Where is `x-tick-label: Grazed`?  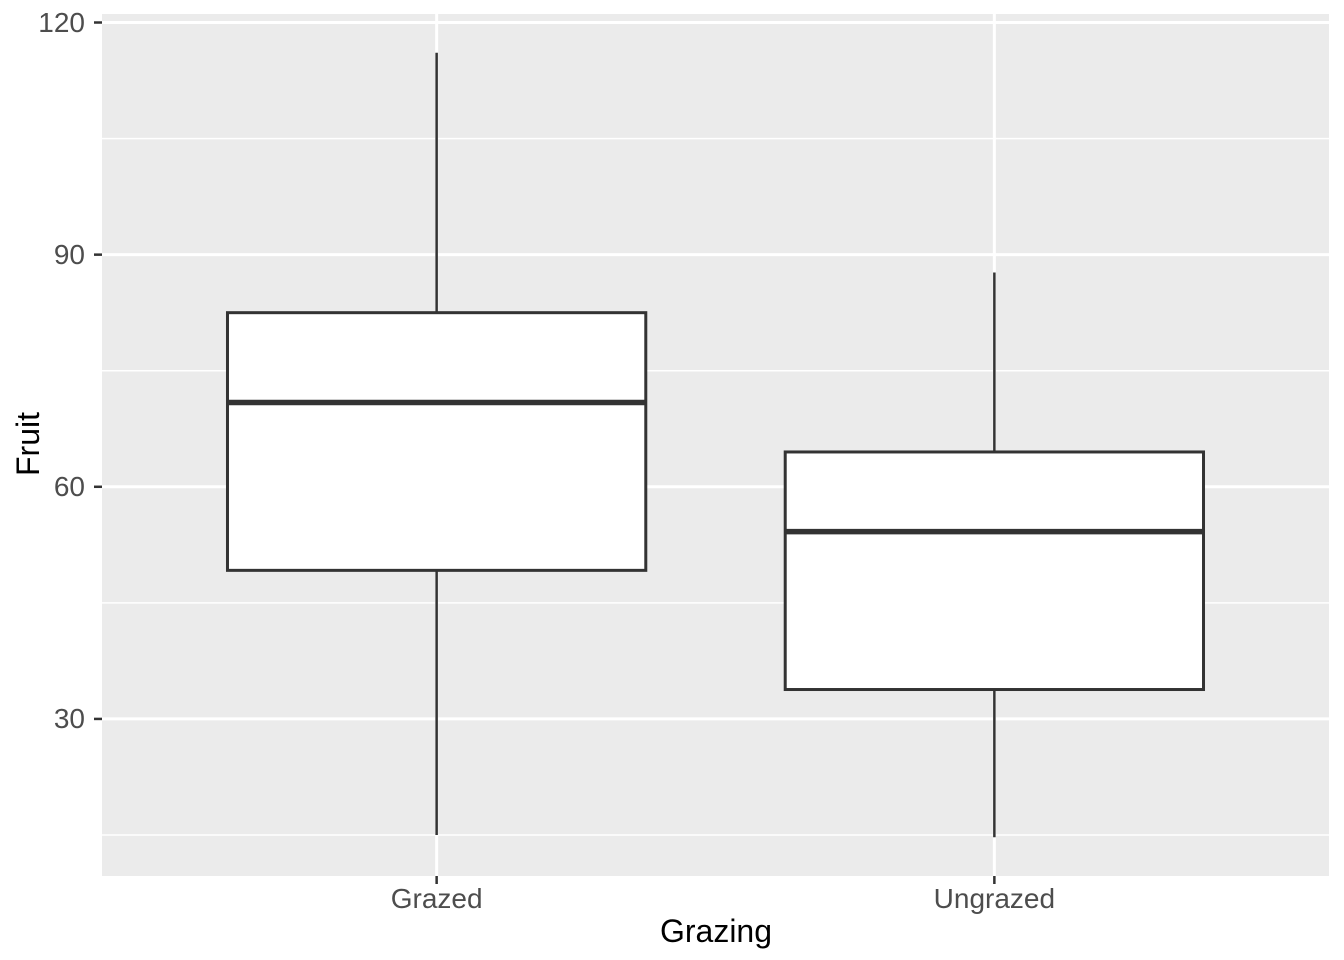 x-tick-label: Grazed is located at coordinates (436, 898).